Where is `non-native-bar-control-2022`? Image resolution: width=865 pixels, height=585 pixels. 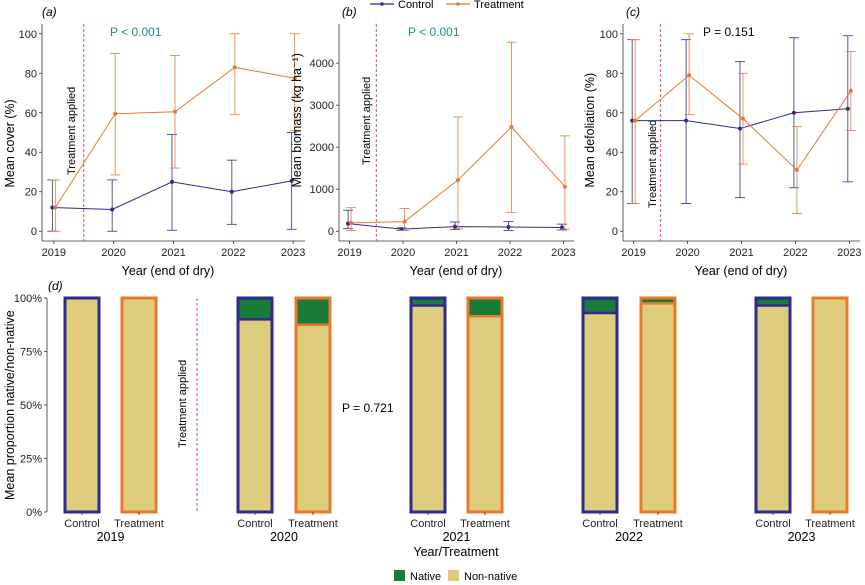 non-native-bar-control-2022 is located at coordinates (600, 412).